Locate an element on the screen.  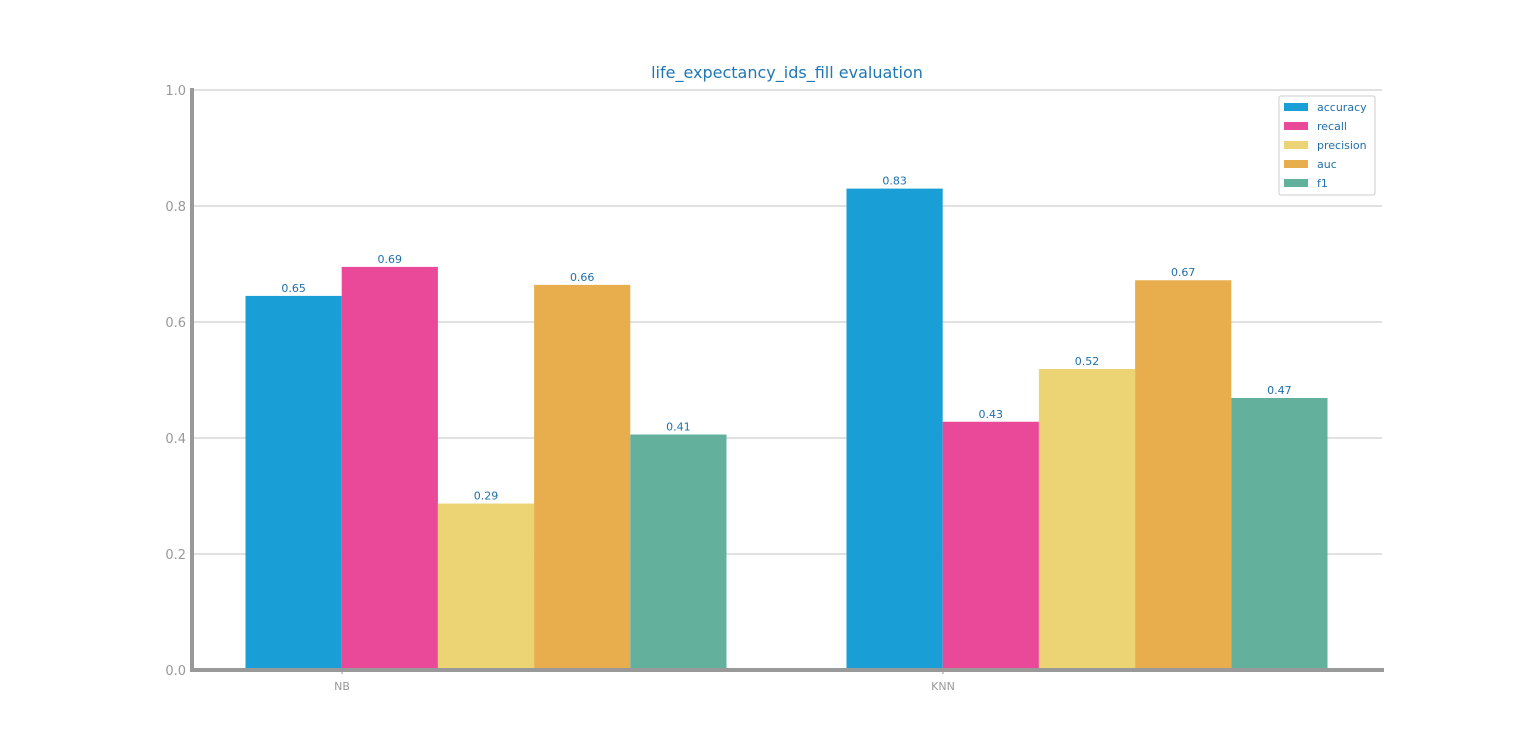
data-label: 0.47 is located at coordinates (1279, 390).